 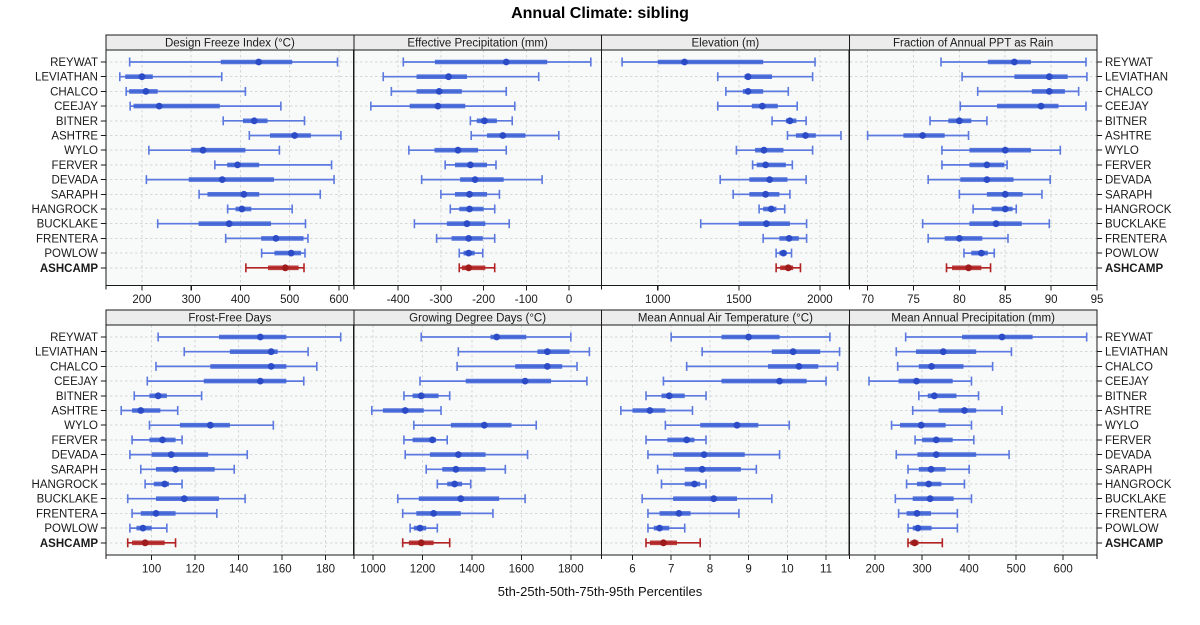 I want to click on interval-row-POWLOW, so click(x=666, y=528).